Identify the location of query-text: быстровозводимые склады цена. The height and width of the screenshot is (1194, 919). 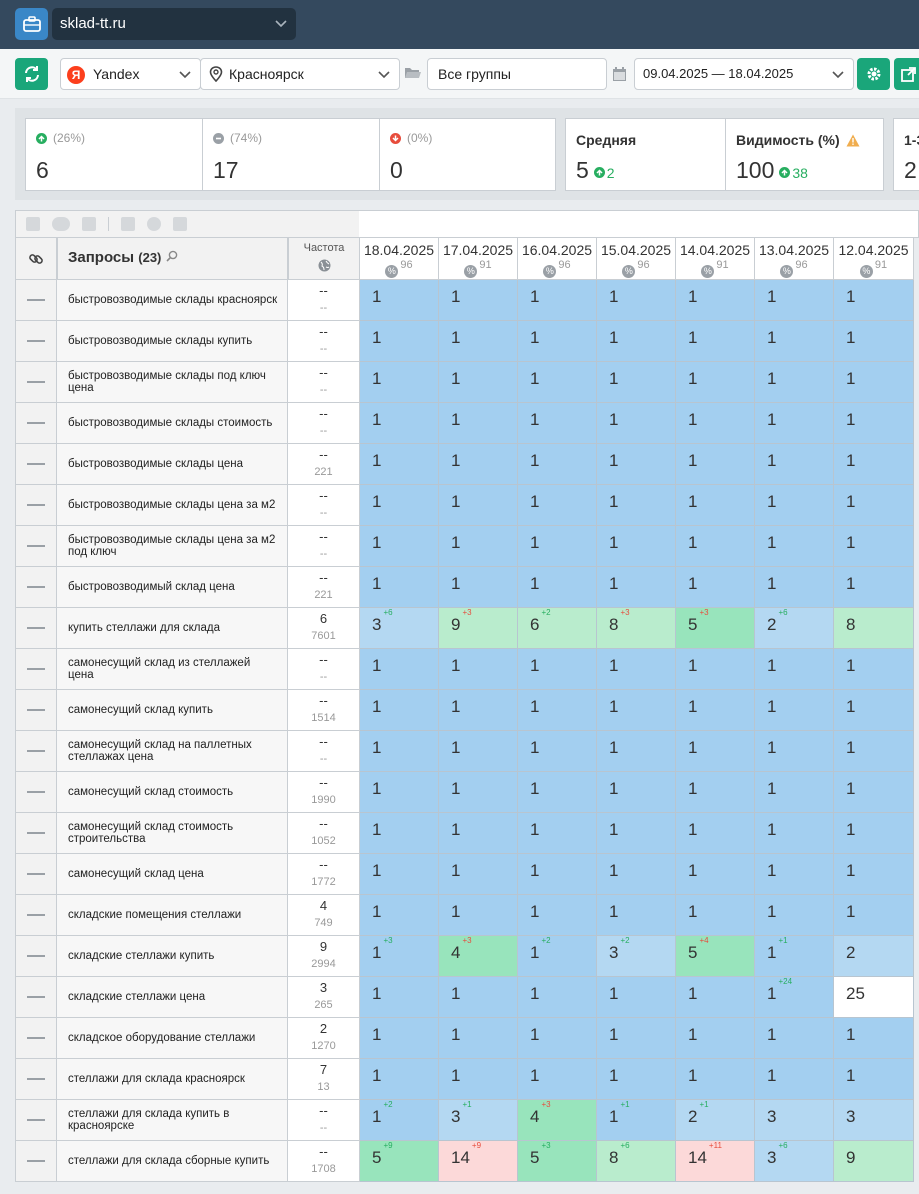
(172, 464).